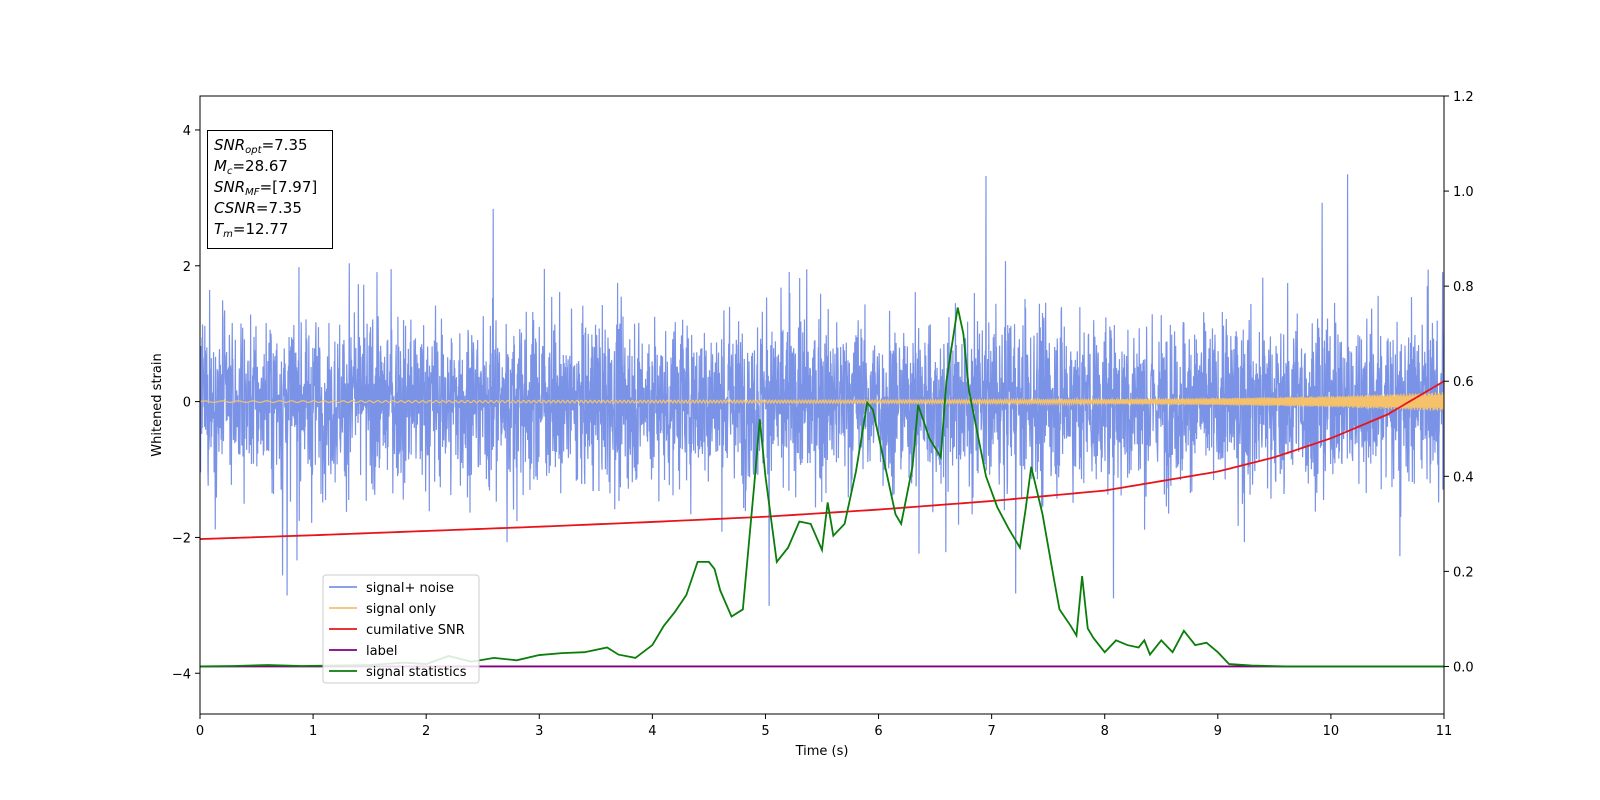 This screenshot has height=800, width=1600. Describe the element at coordinates (181, 538) in the screenshot. I see `y-tick-label: −2` at that location.